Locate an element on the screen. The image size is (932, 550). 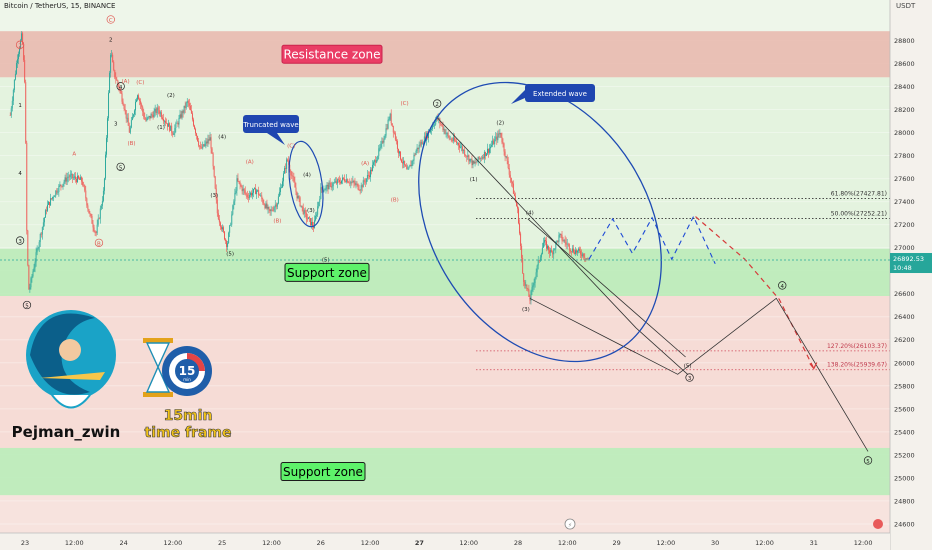
projection-solid-gray is located at coordinates (606, 288).